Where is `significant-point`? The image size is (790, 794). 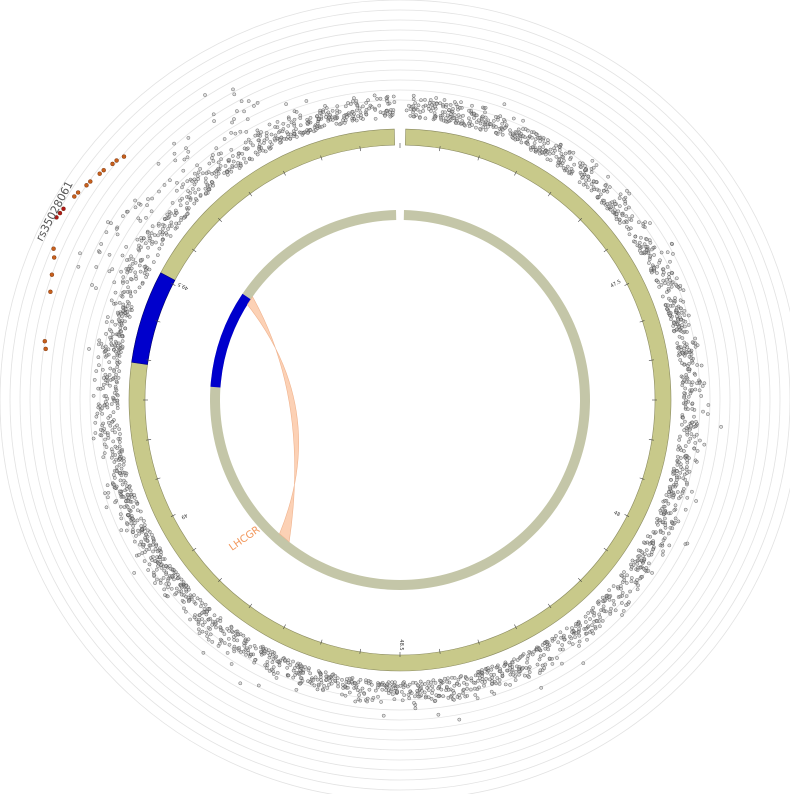
significant-point is located at coordinates (99, 173).